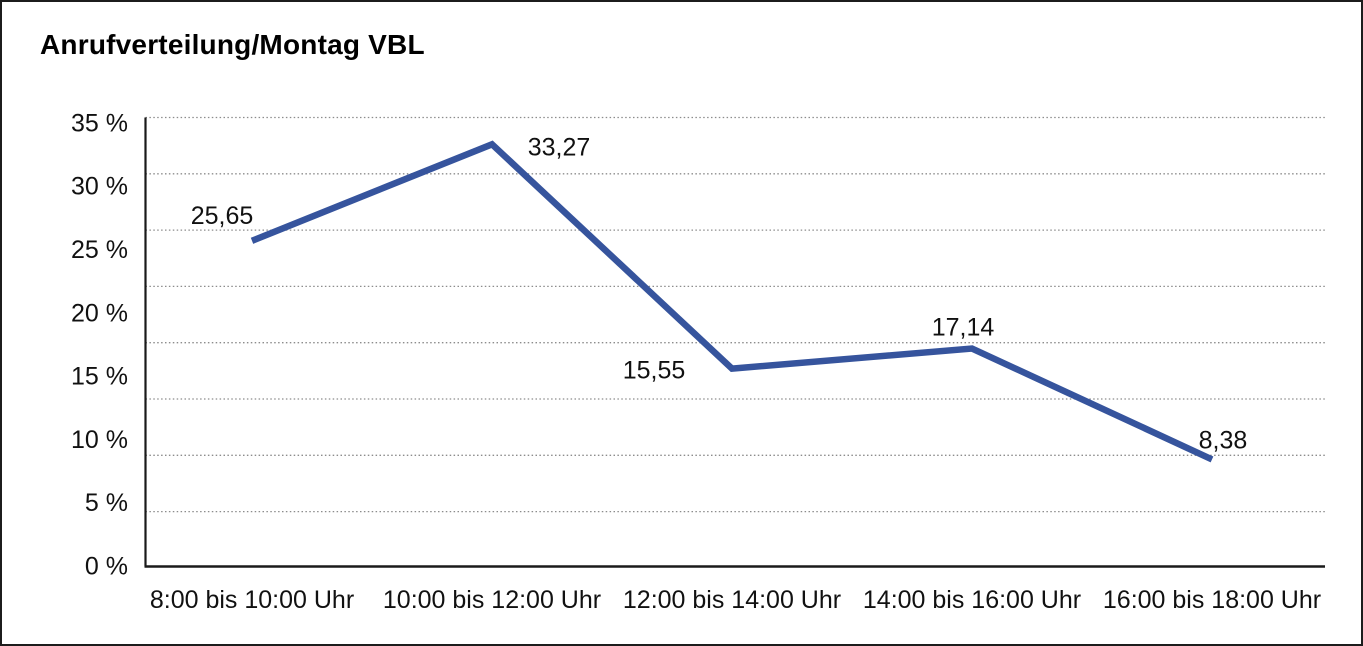  I want to click on y-tick-label: 25 %, so click(99, 250).